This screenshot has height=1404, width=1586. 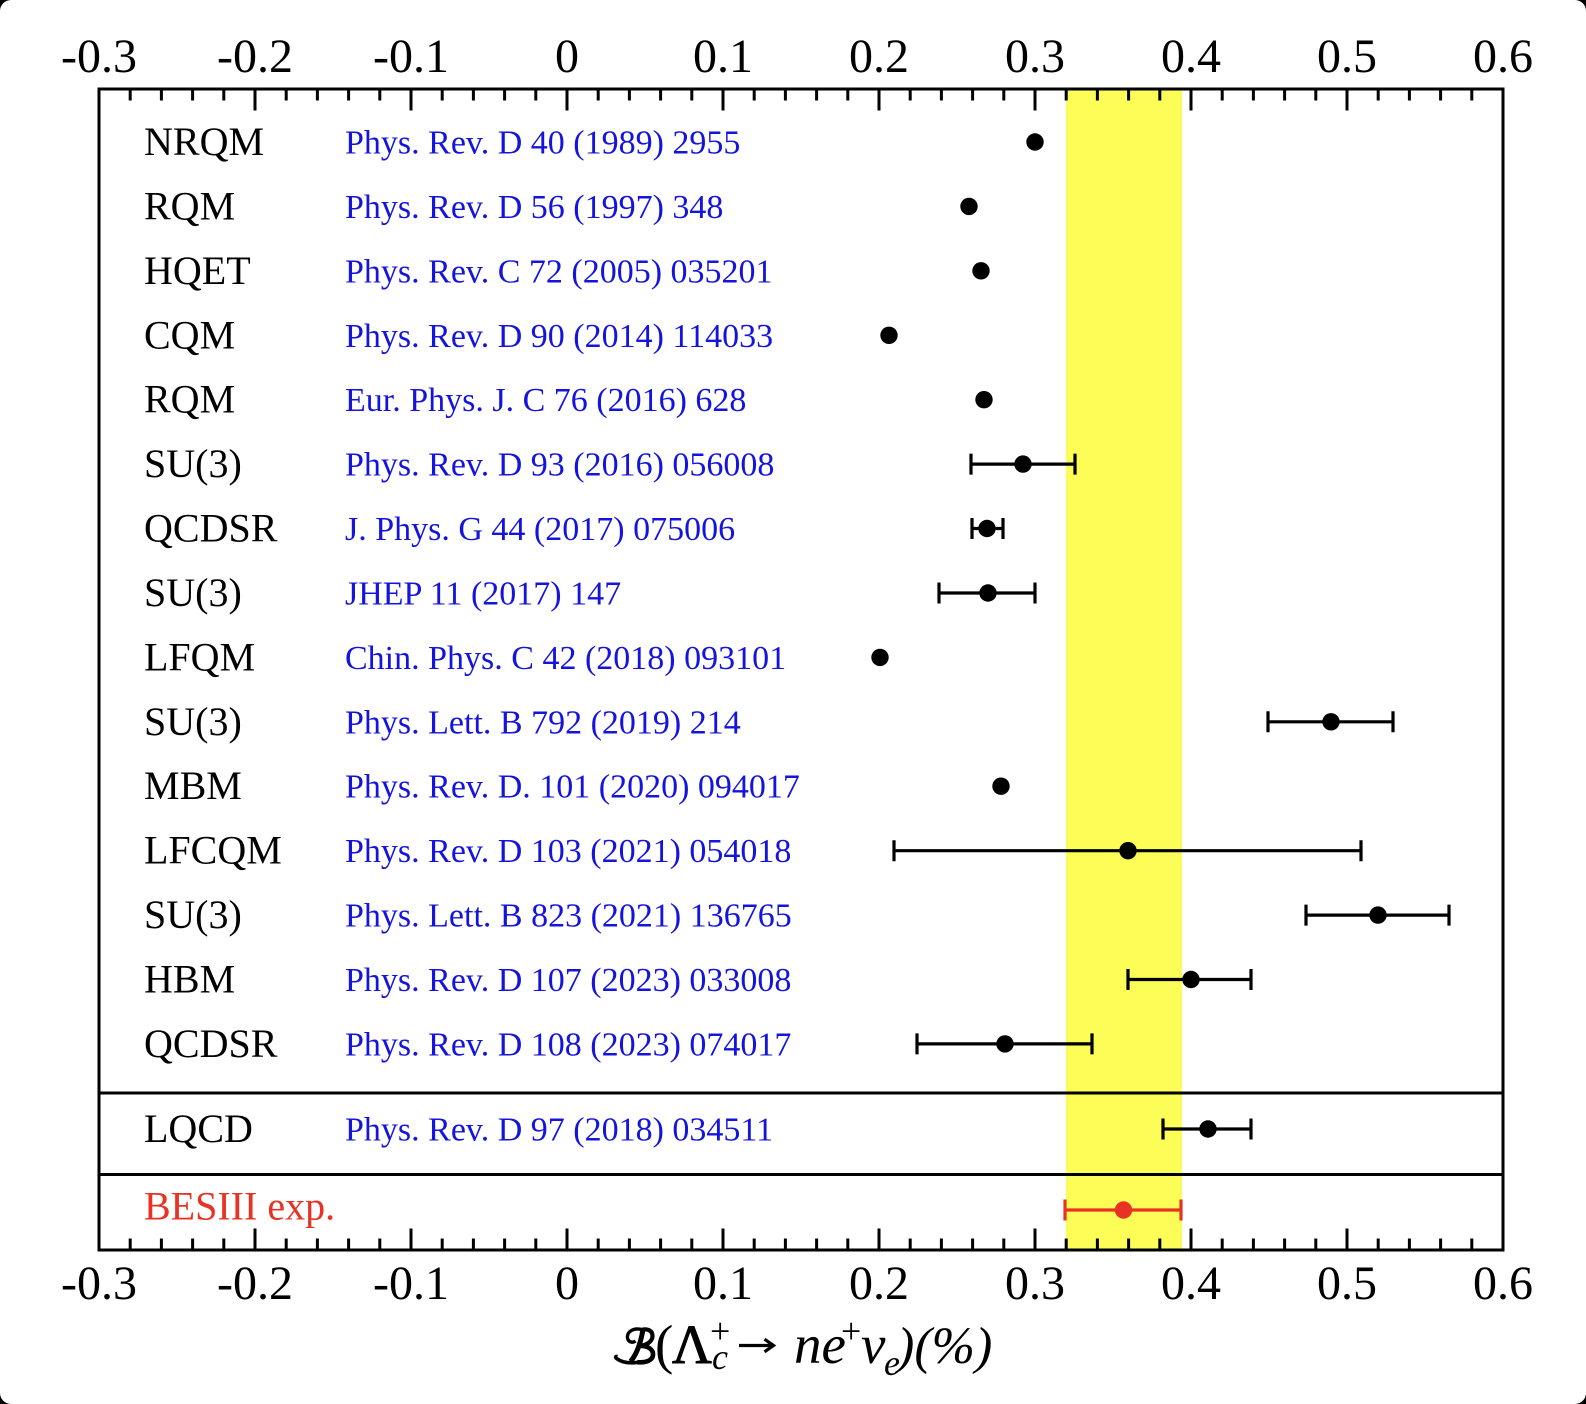 I want to click on svg-text: ne, so click(x=820, y=1344).